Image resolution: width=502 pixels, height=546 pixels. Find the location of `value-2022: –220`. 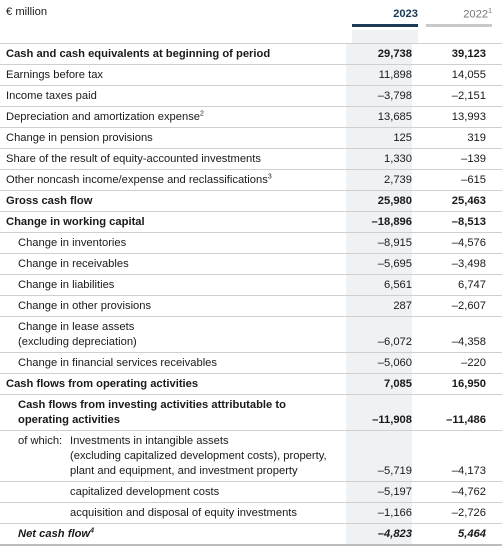

value-2022: –220 is located at coordinates (473, 363).